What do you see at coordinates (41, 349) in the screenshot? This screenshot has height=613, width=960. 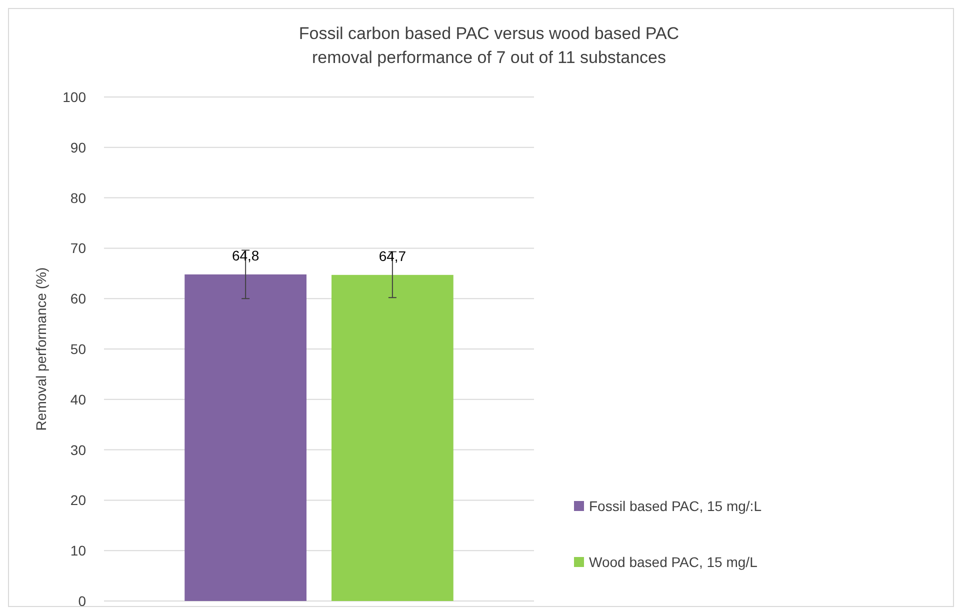 I see `y-axis-title: Removal performance (%)` at bounding box center [41, 349].